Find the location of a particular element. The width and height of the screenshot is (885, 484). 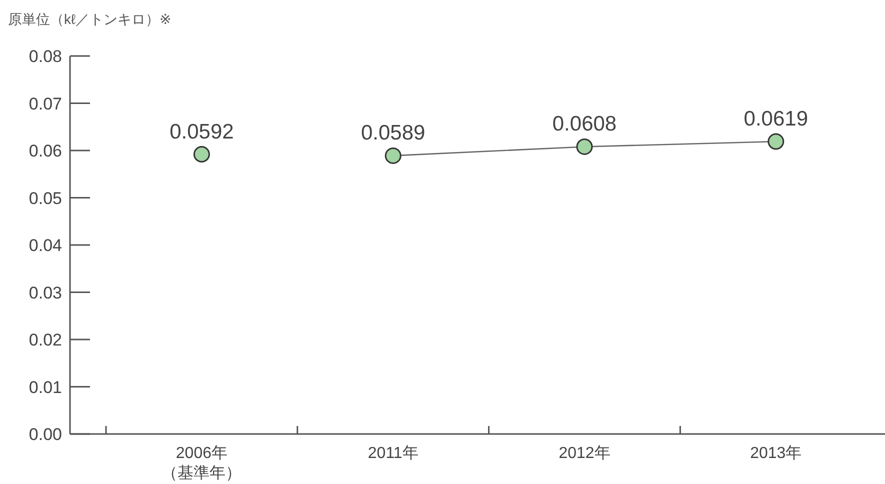

data-label: 0.0589 is located at coordinates (393, 133).